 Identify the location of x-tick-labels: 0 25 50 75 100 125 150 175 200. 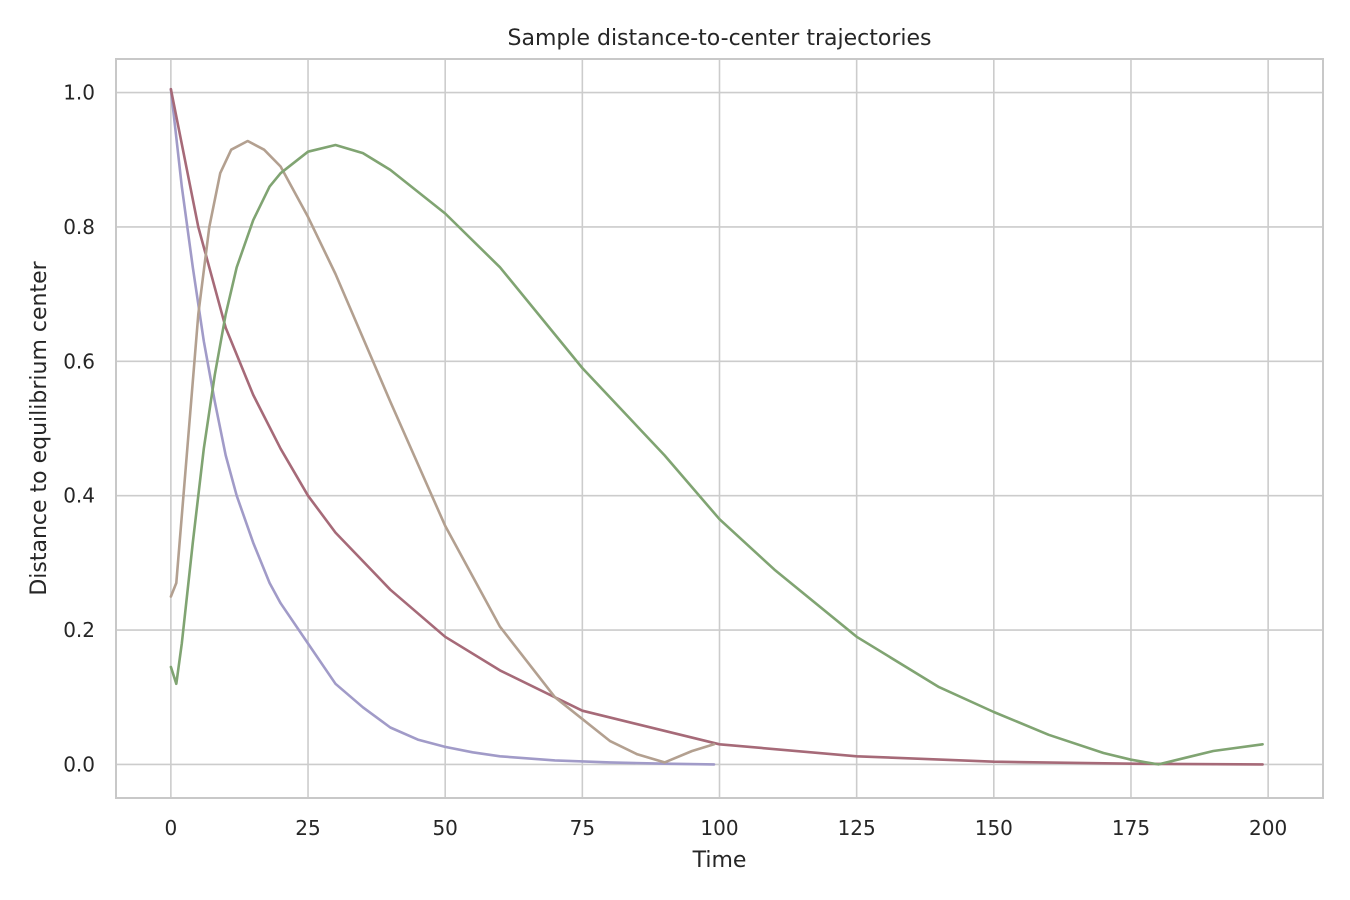
(725, 828).